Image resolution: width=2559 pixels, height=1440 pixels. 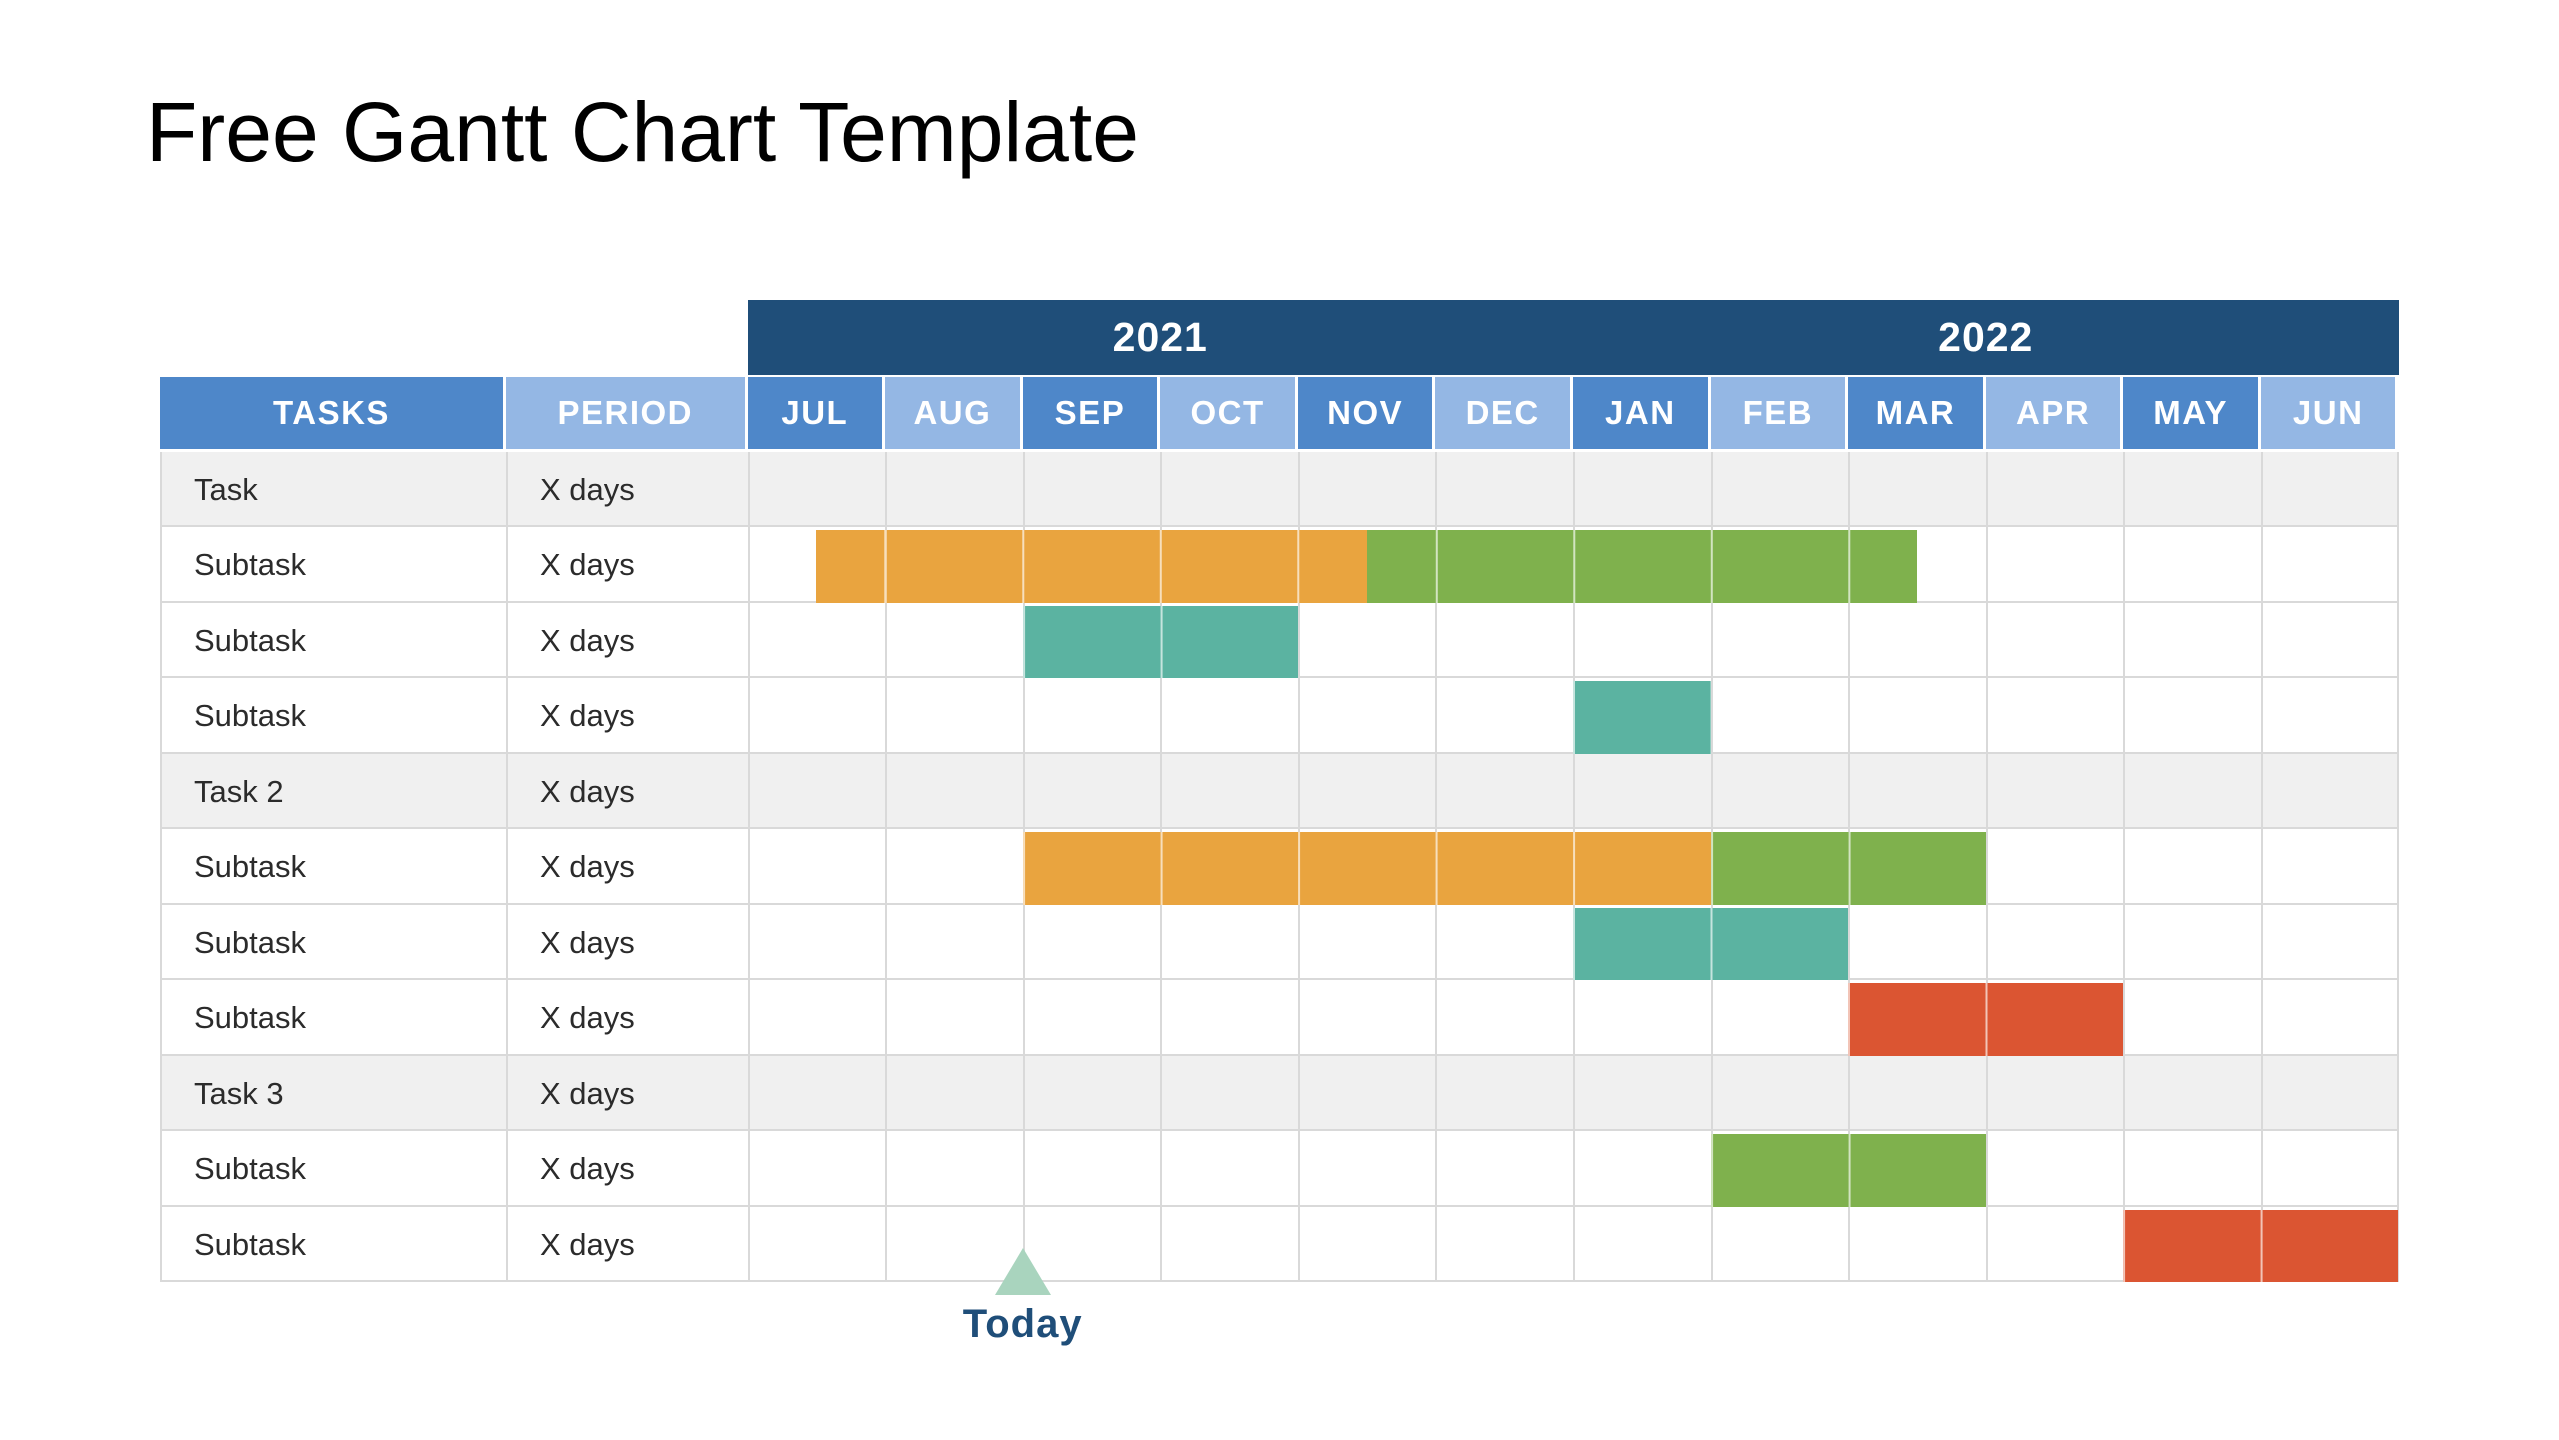 I want to click on month-header-may: MAY, so click(x=2192, y=413).